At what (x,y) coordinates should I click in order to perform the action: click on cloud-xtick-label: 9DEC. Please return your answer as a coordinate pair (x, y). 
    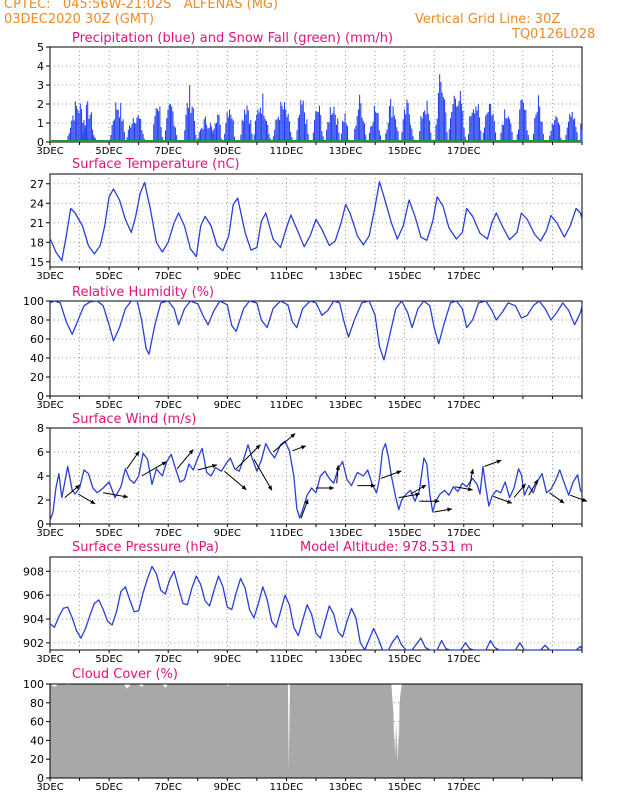
    Looking at the image, I should click on (227, 787).